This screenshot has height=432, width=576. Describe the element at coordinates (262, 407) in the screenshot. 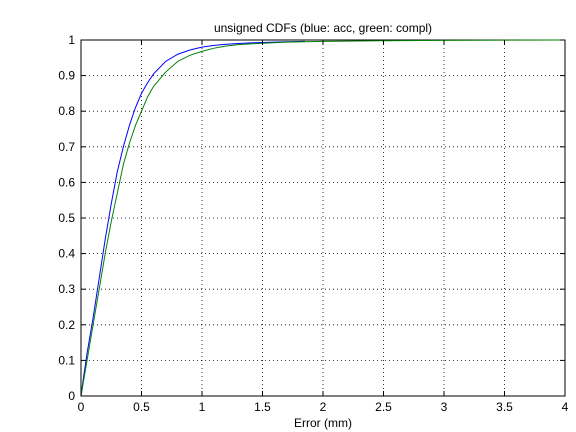

I see `x-tick-label: 1.5` at that location.